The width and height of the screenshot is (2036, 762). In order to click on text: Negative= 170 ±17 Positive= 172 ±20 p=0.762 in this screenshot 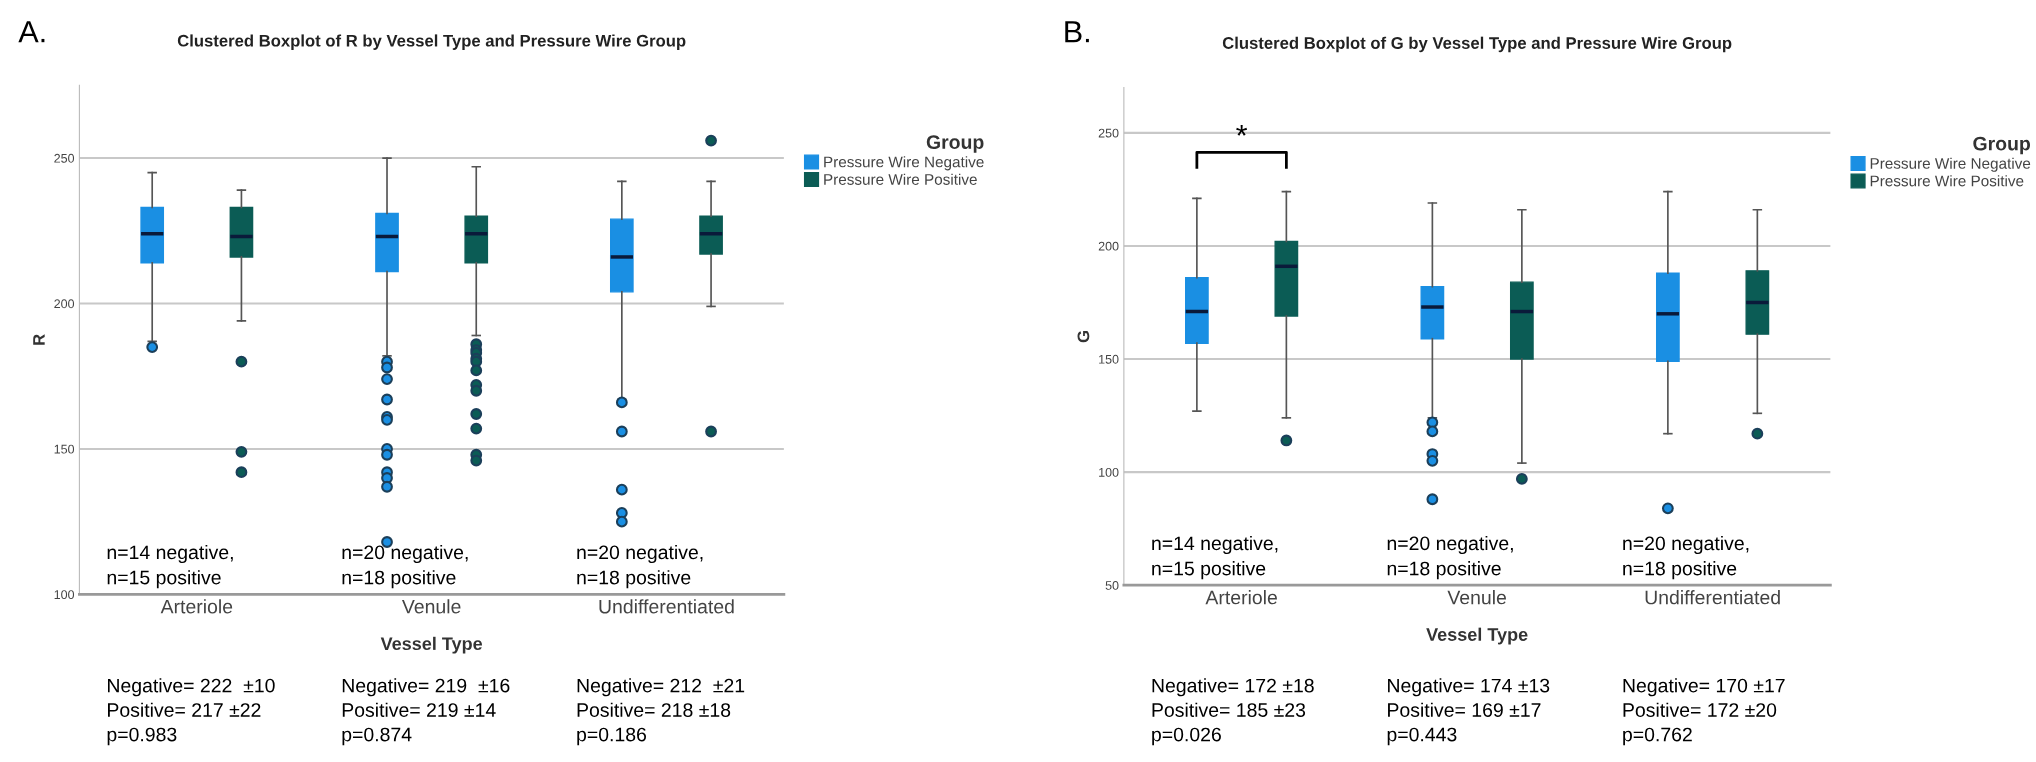, I will do `click(1704, 712)`.